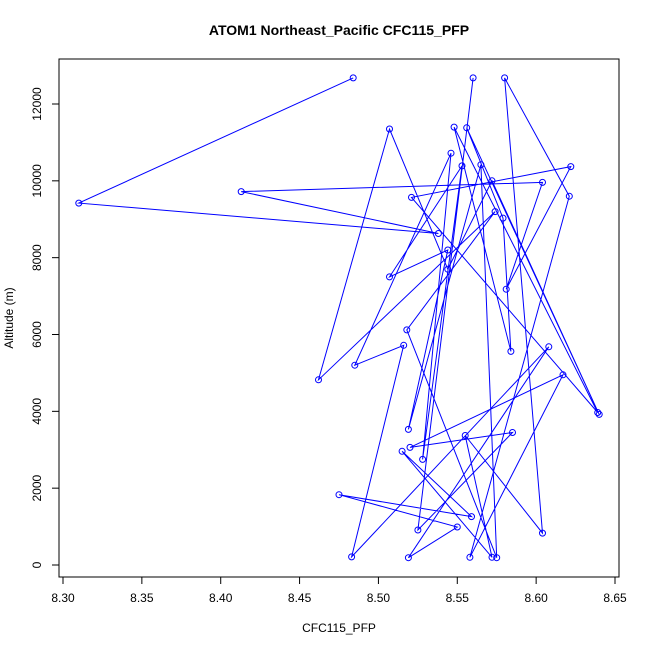 The image size is (650, 650). I want to click on x-tick-label: 8.50, so click(379, 598).